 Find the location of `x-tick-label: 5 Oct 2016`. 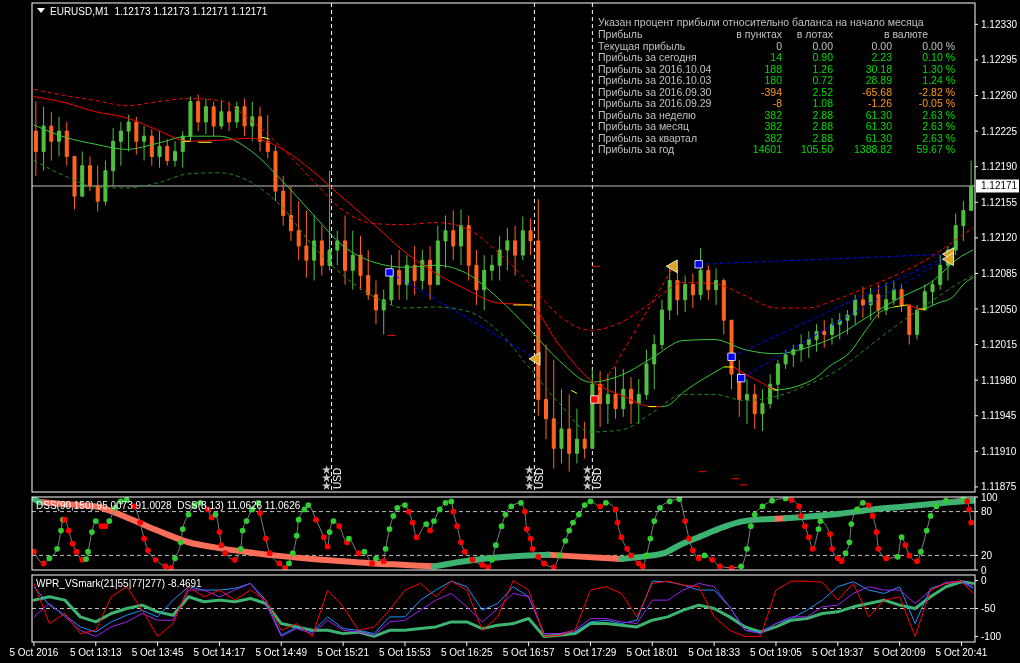

x-tick-label: 5 Oct 2016 is located at coordinates (34, 652).